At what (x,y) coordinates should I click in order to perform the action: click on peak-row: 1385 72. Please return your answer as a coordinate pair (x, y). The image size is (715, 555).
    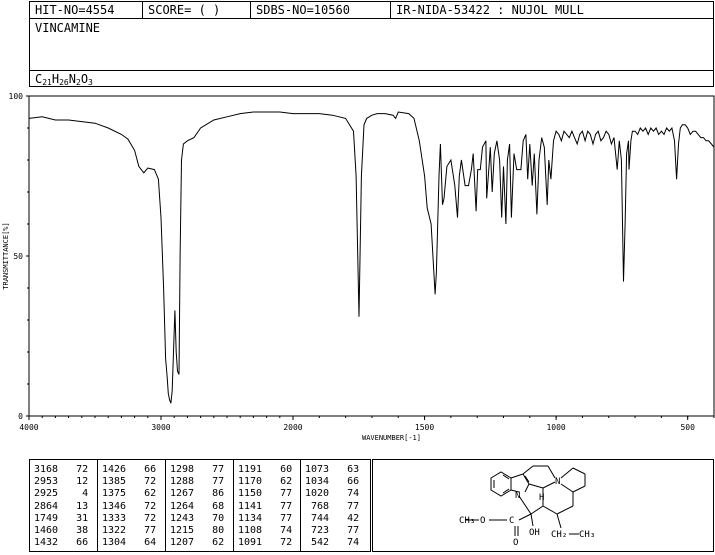
    Looking at the image, I should click on (129, 482).